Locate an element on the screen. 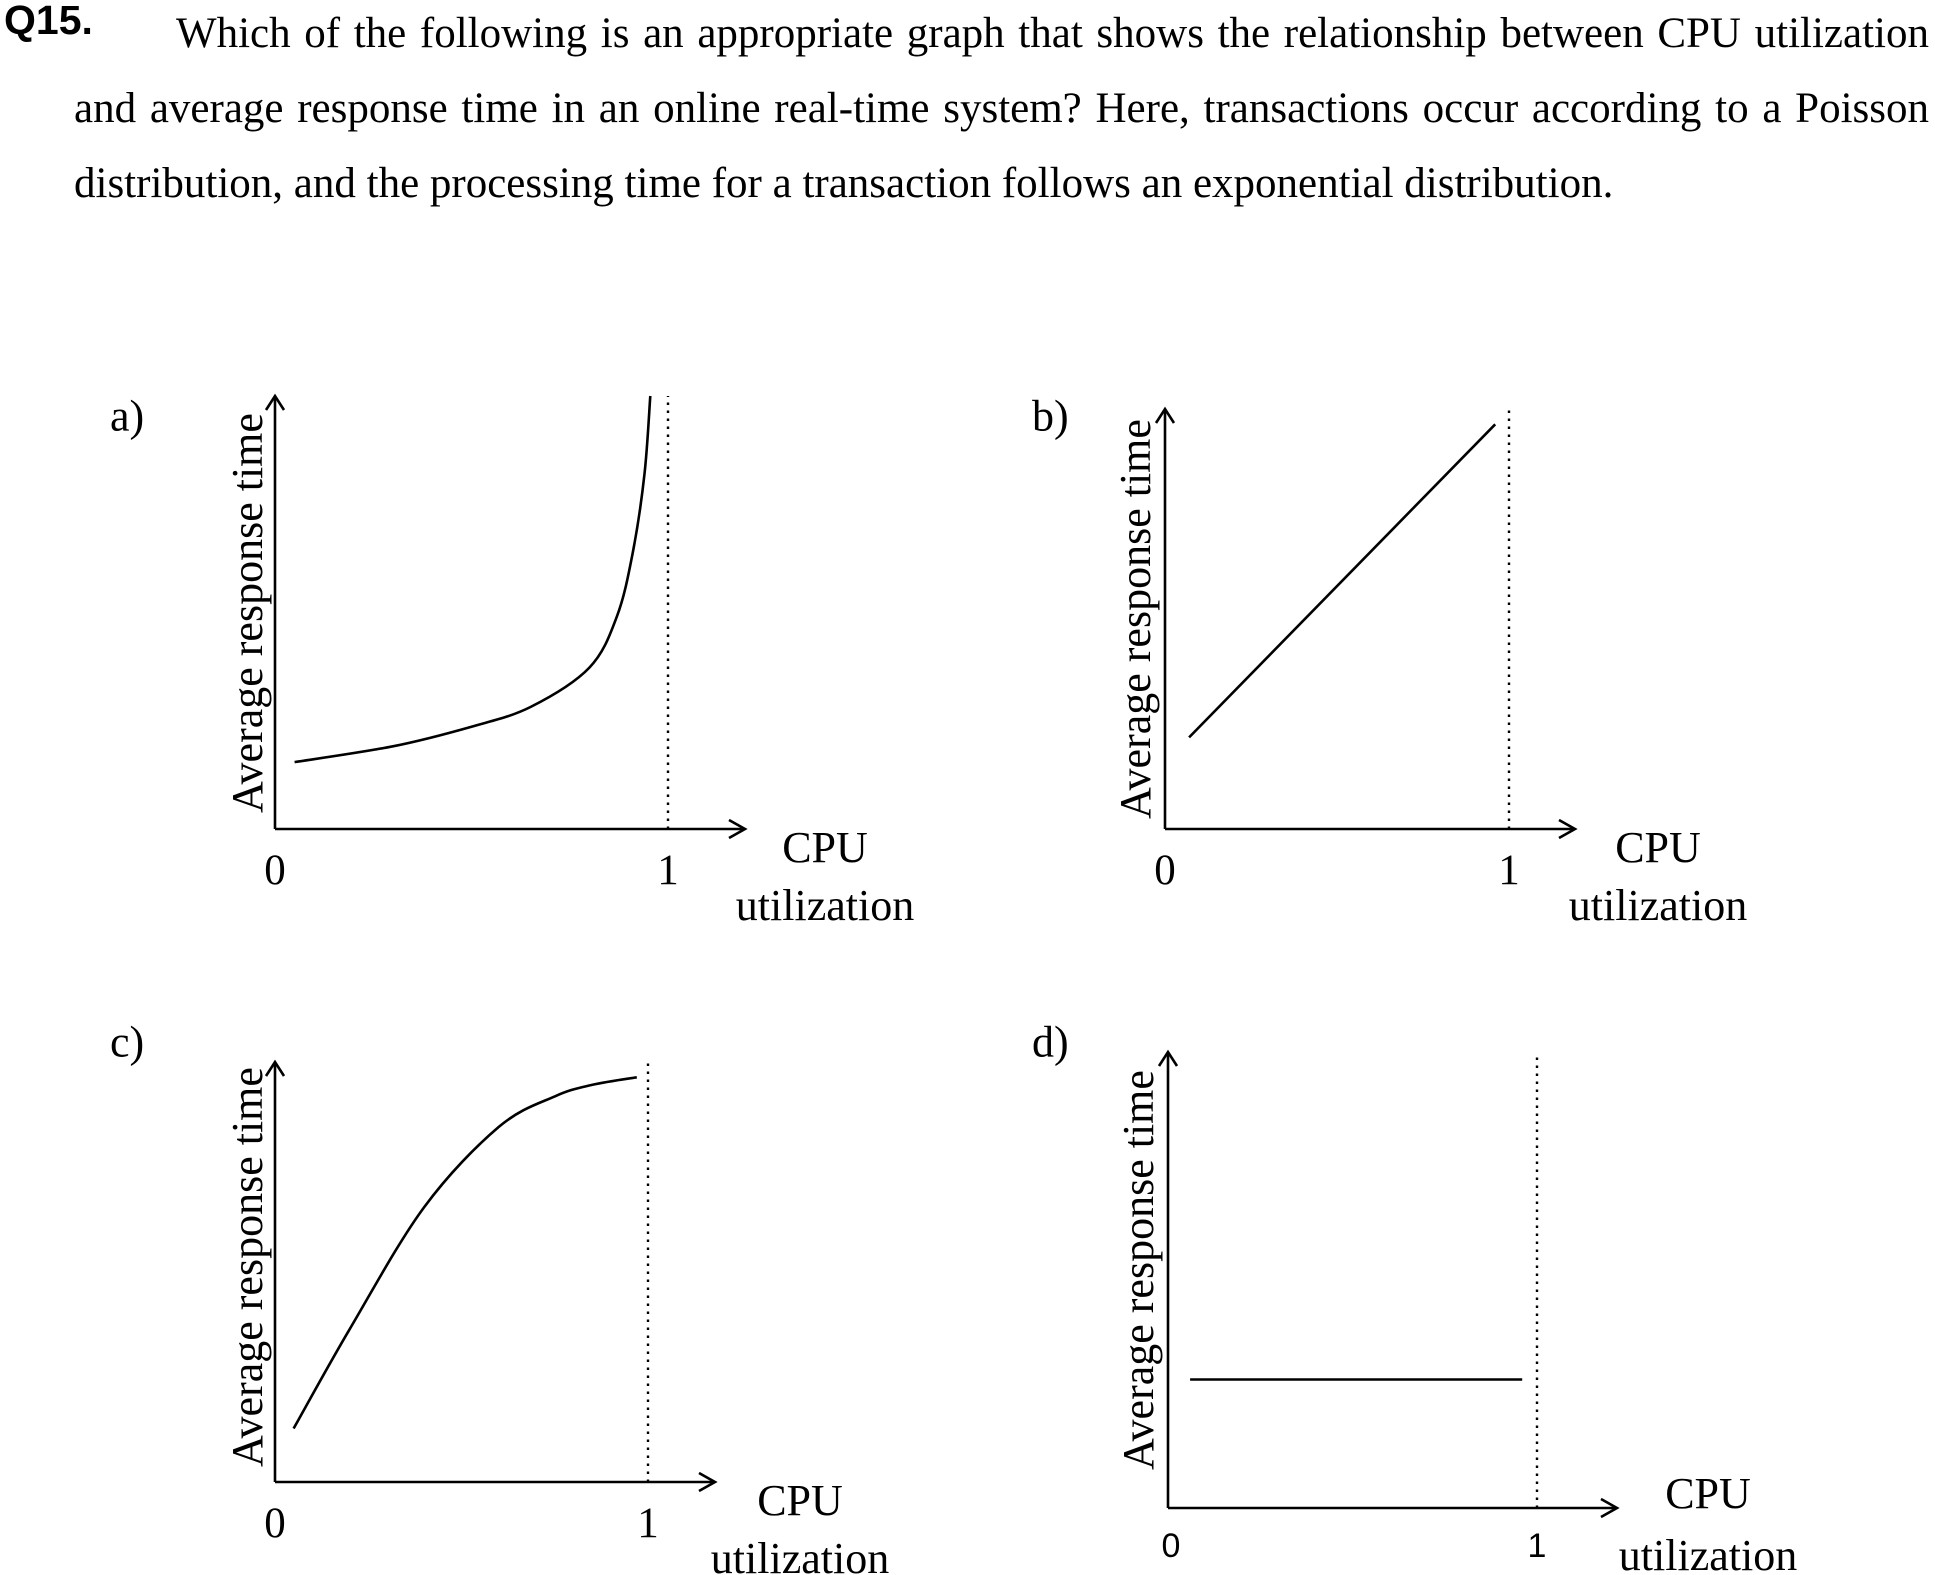 The image size is (1935, 1575). graph-a-tick-zero: 0 is located at coordinates (275, 870).